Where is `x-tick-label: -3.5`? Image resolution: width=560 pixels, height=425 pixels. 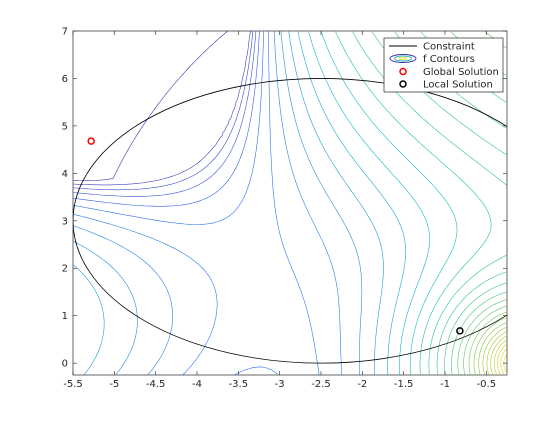 x-tick-label: -3.5 is located at coordinates (239, 384).